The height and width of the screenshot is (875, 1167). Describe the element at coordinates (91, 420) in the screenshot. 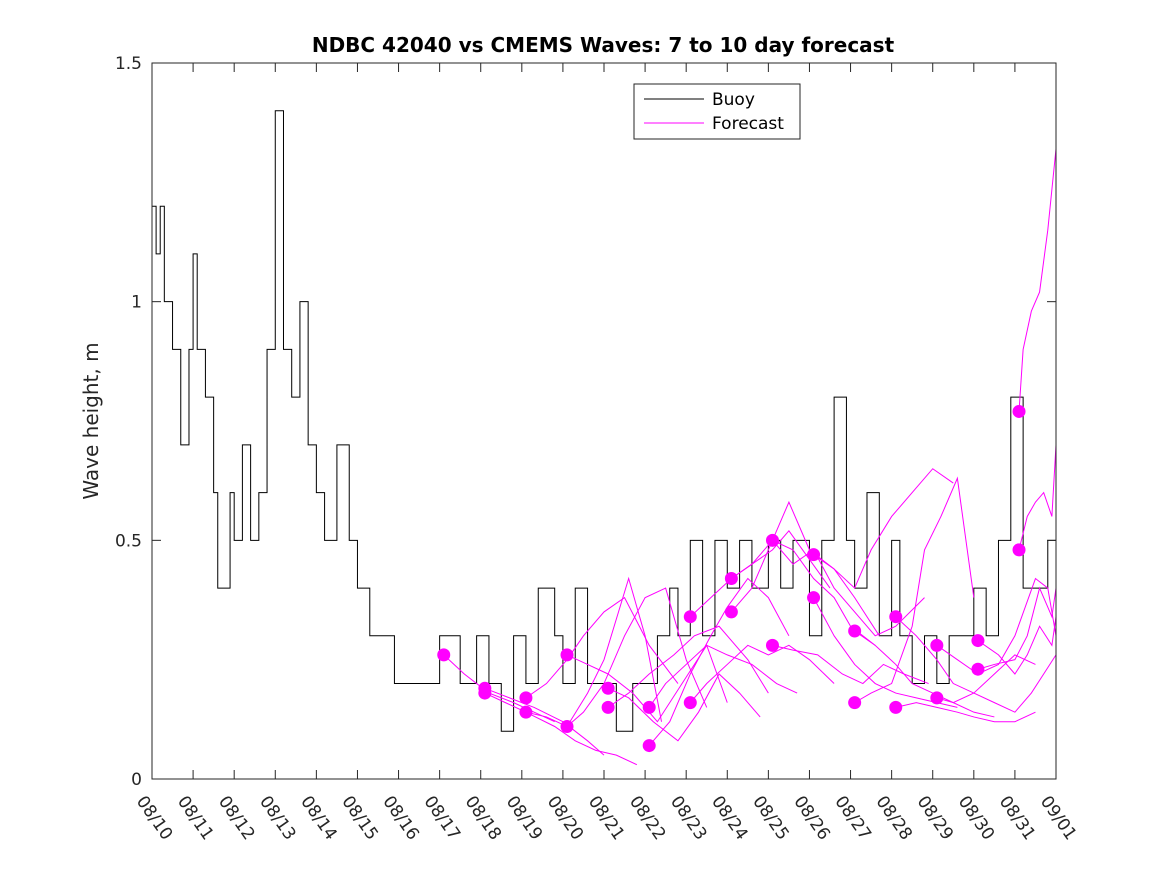

I see `y-axis-label: Wave height, m` at that location.